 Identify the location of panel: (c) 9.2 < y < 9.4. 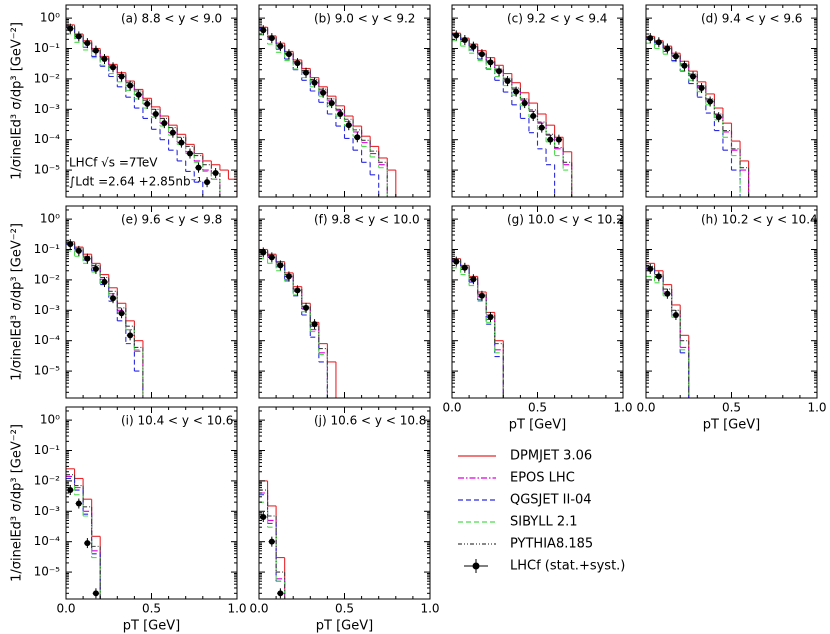
(537, 101).